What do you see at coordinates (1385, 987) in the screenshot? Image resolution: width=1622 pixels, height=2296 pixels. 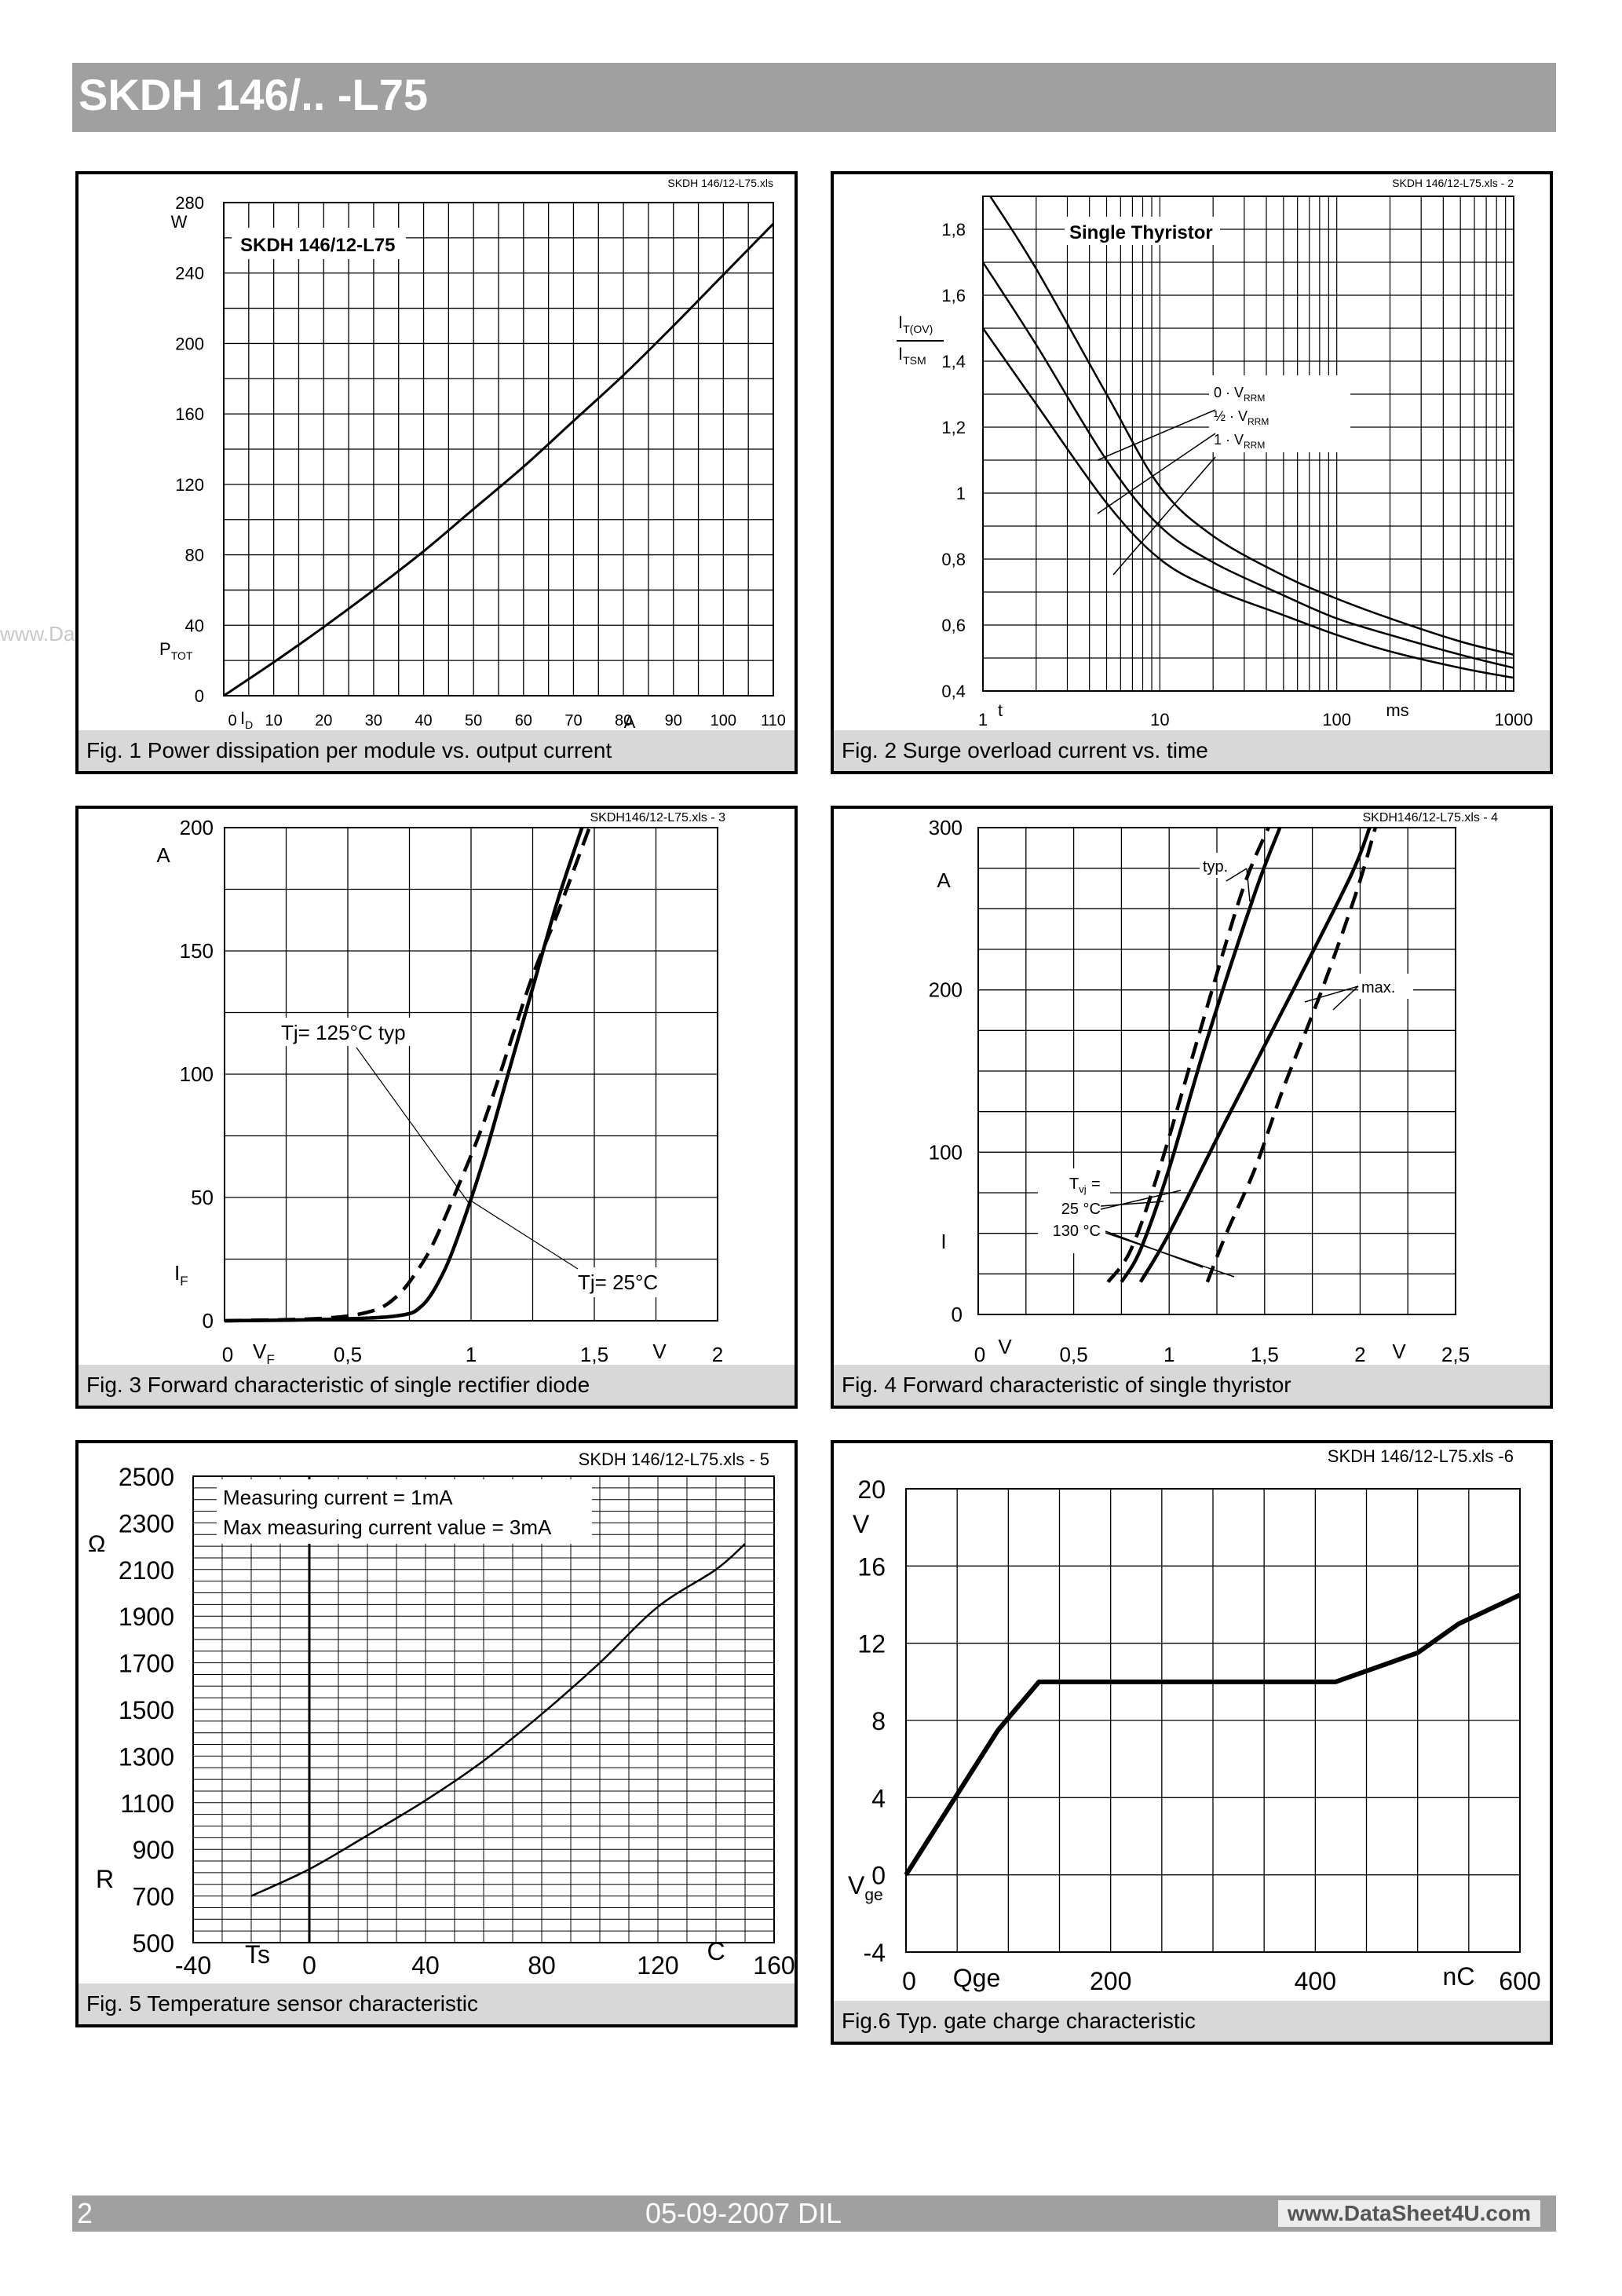 I see `fig4-annotation-box-max` at bounding box center [1385, 987].